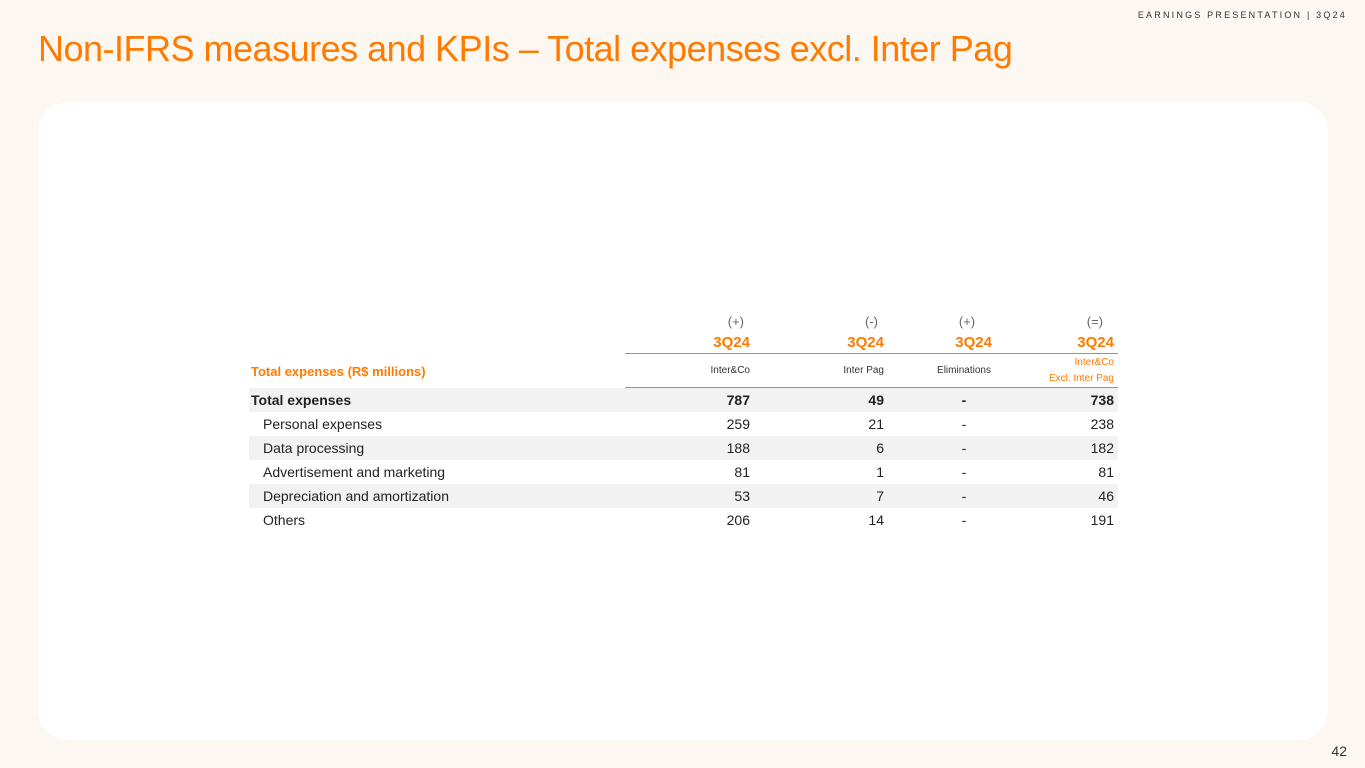 The width and height of the screenshot is (1365, 768). I want to click on sign-intercol: (+), so click(735, 321).